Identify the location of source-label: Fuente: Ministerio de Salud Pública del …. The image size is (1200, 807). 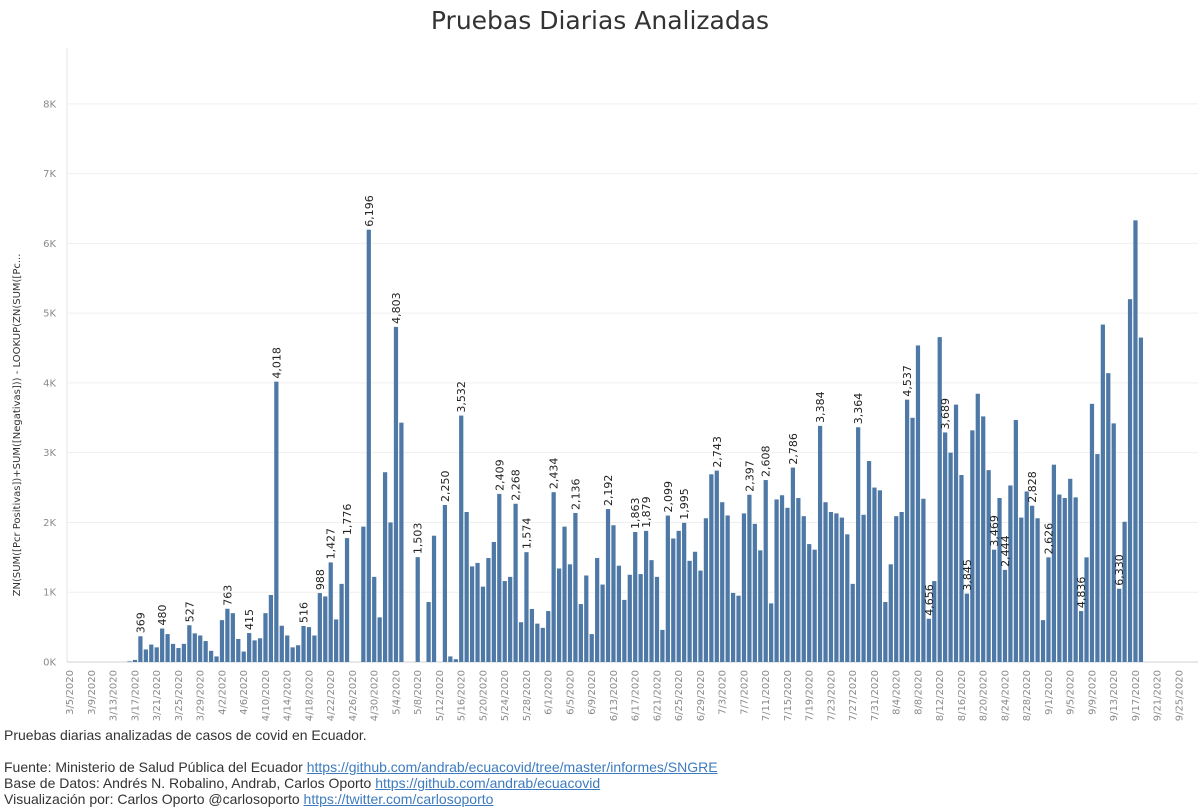
(155, 767).